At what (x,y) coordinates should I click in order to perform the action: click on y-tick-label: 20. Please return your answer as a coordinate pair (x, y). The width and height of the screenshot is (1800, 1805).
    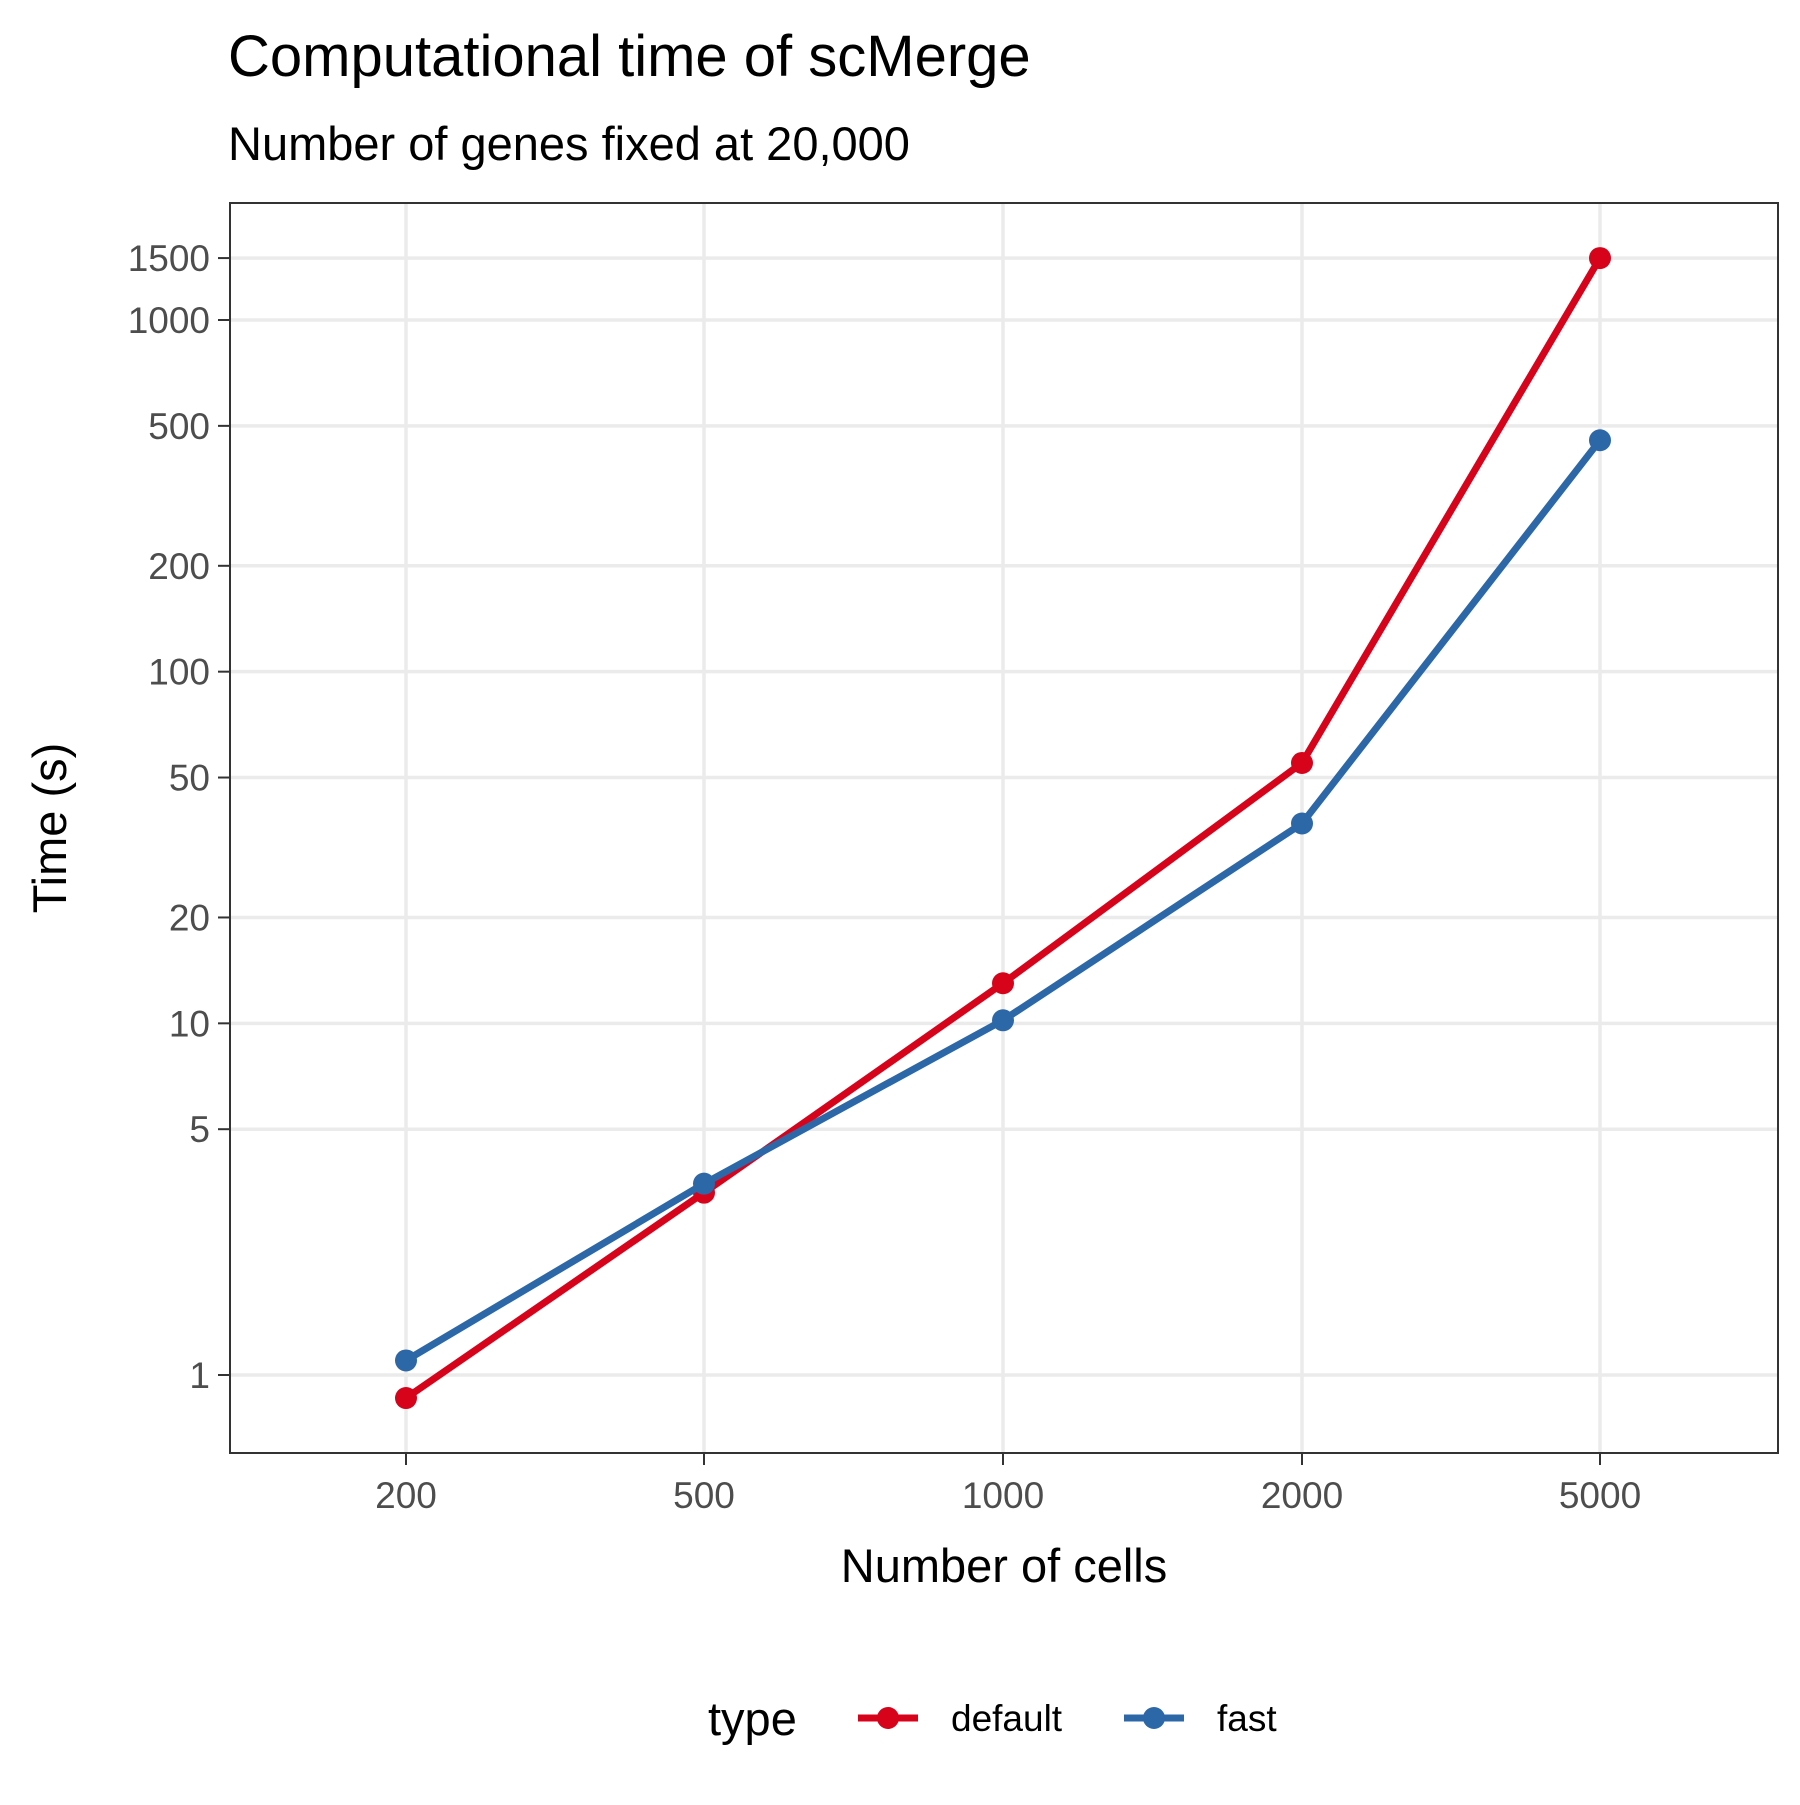
    Looking at the image, I should click on (189, 917).